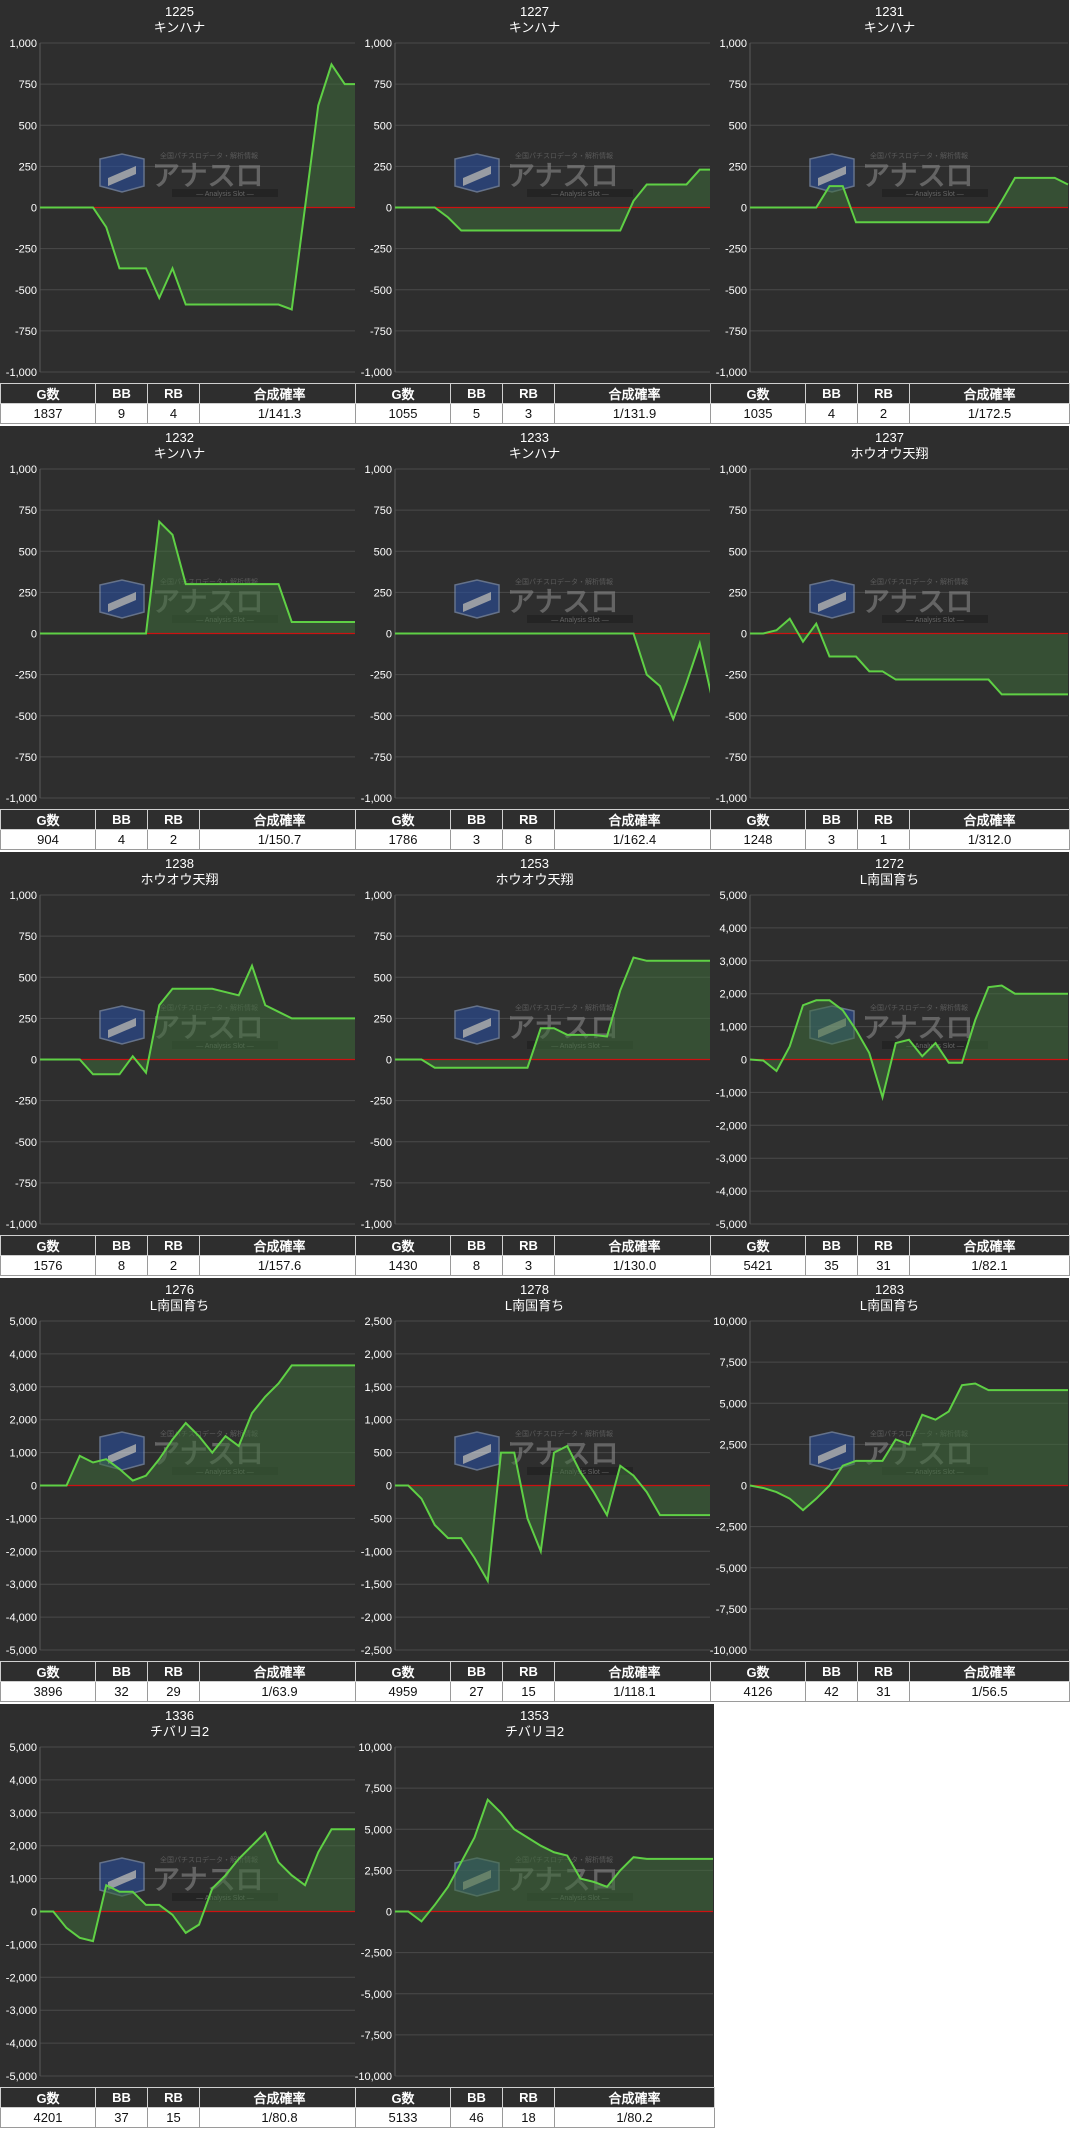 This screenshot has height=2130, width=1083. I want to click on y-tick-label: -1,500, so click(376, 1585).